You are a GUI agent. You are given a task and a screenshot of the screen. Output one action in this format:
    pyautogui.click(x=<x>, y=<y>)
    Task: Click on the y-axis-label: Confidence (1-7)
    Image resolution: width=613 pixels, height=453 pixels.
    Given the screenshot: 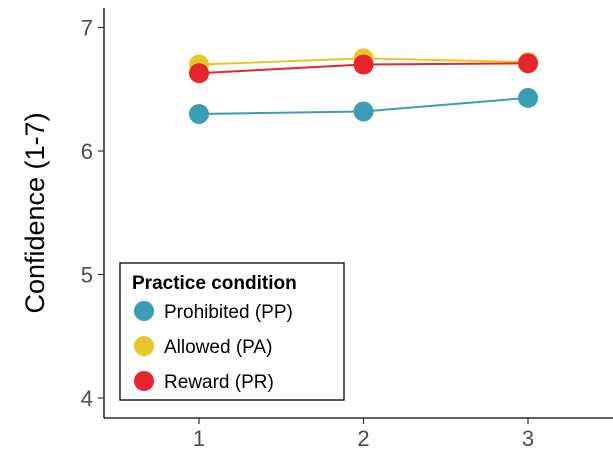 What is the action you would take?
    pyautogui.click(x=35, y=212)
    